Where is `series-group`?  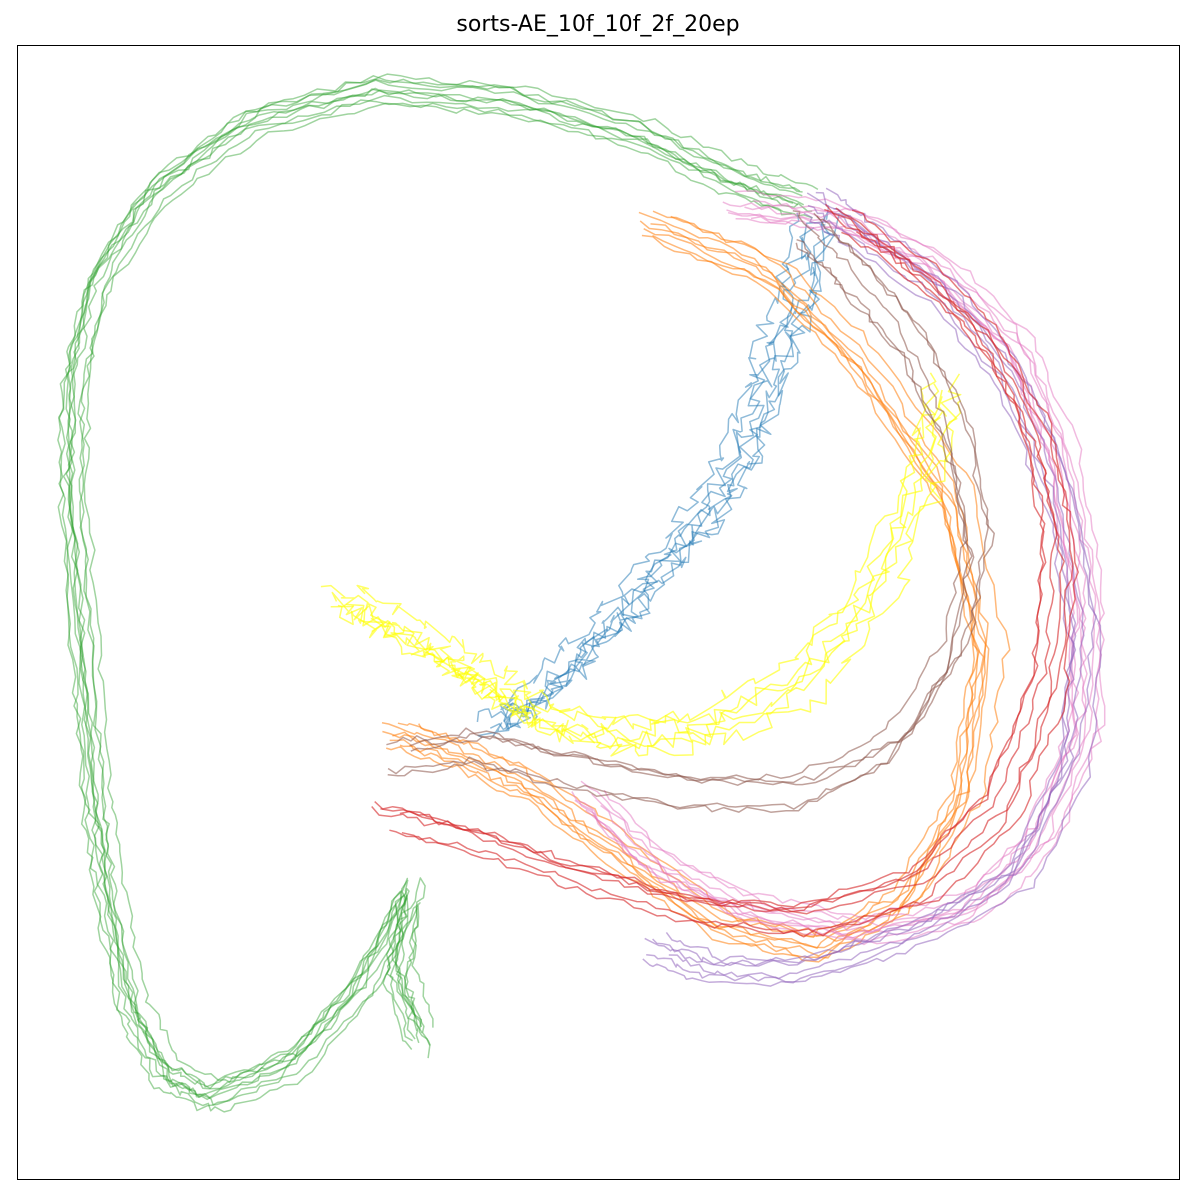 series-group is located at coordinates (658, 475).